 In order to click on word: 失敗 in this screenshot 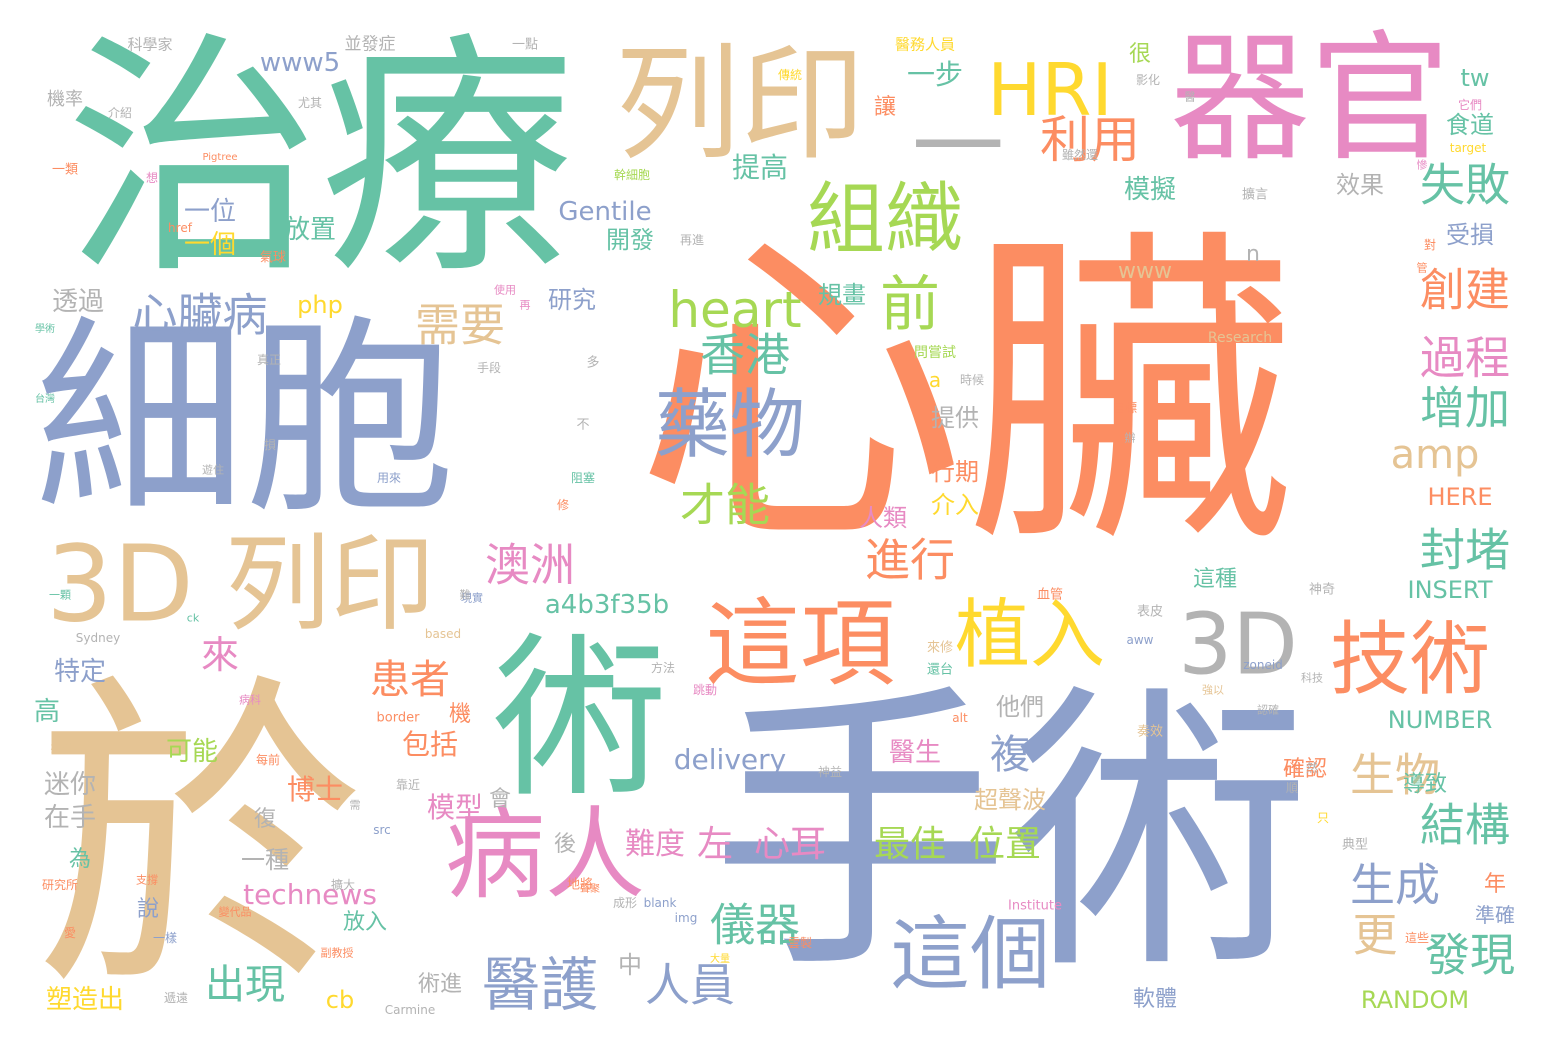, I will do `click(1465, 185)`.